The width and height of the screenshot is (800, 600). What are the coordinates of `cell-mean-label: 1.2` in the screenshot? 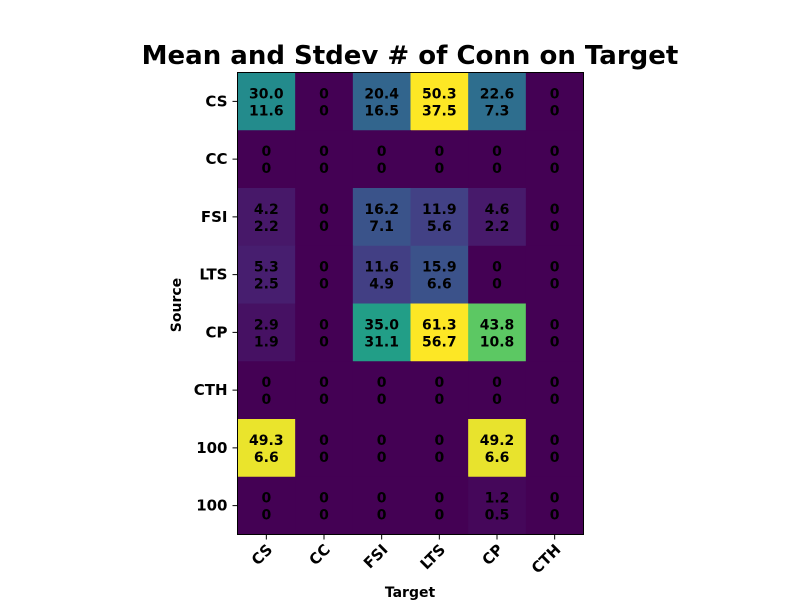 It's located at (497, 499).